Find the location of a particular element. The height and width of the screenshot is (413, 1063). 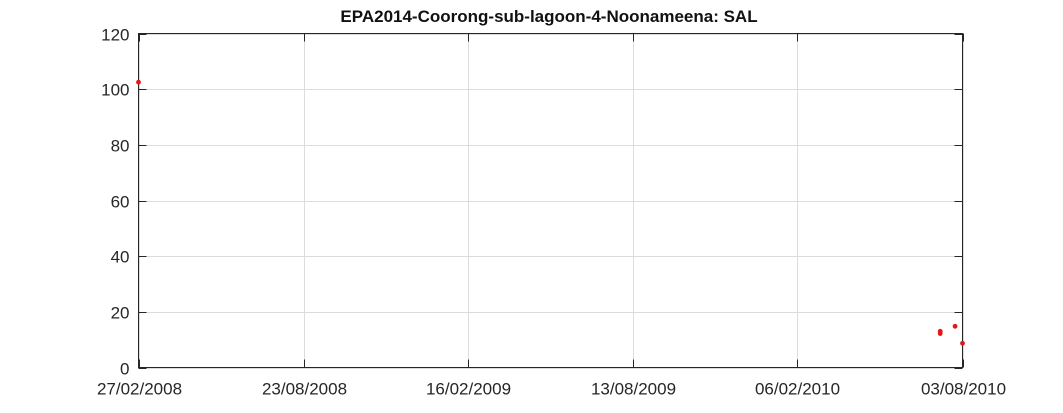

x-tick-label: 13/08/2009 is located at coordinates (633, 389).